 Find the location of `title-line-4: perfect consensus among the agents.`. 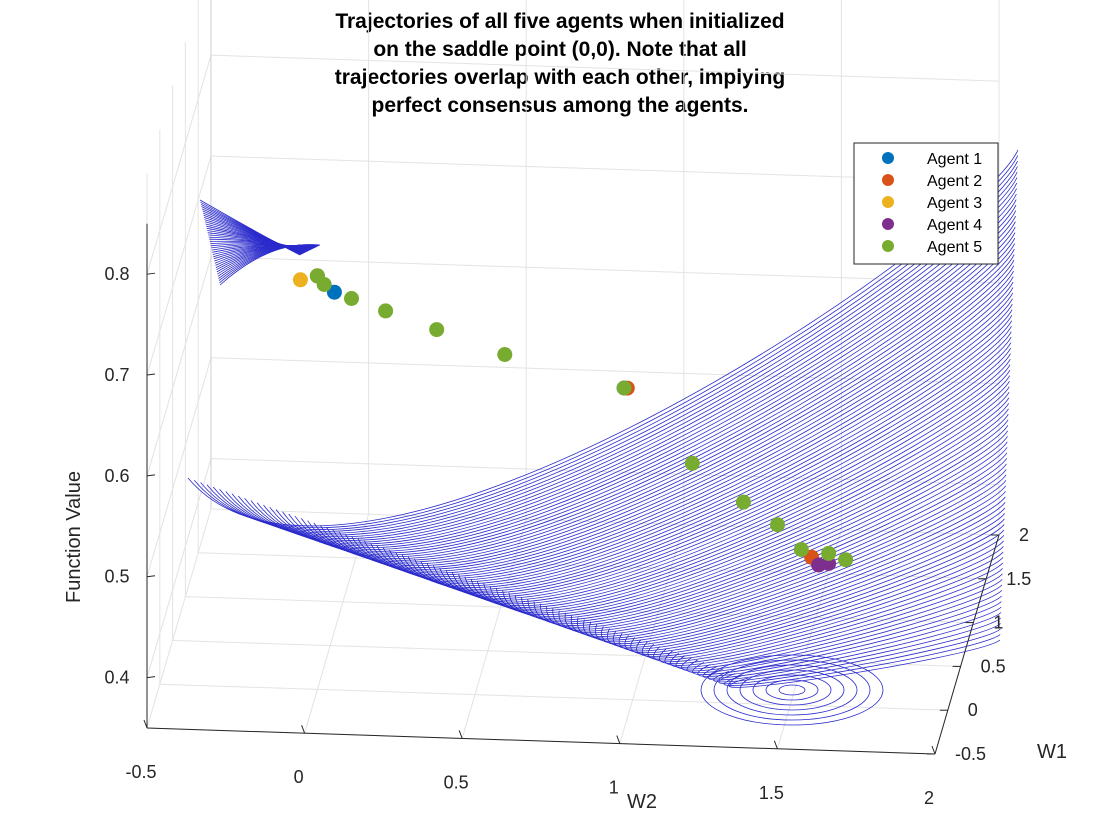

title-line-4: perfect consensus among the agents. is located at coordinates (560, 105).